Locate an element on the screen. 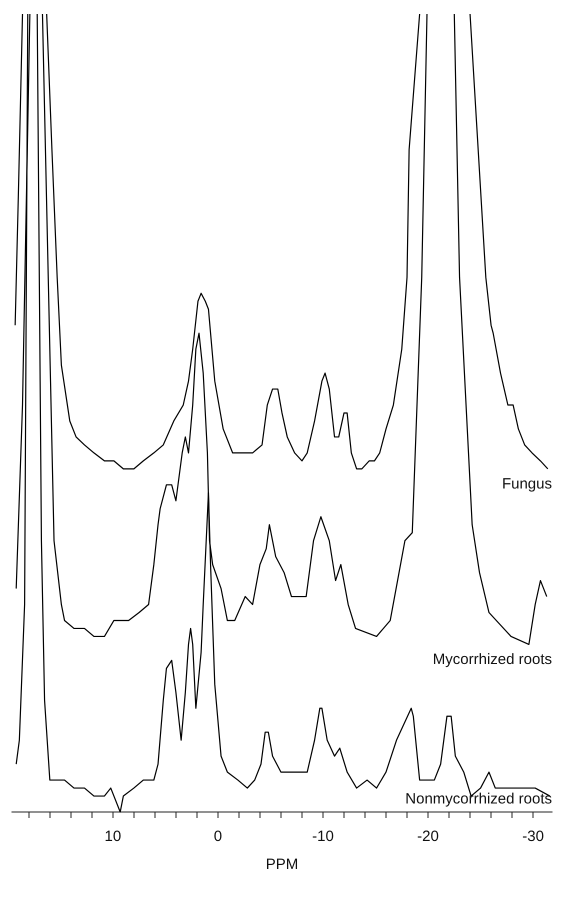  x-axis-title: PPM is located at coordinates (282, 865).